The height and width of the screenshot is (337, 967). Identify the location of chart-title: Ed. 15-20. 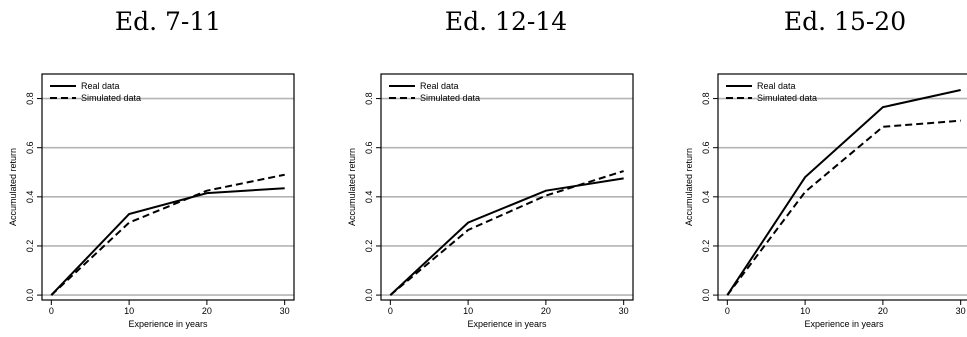
(845, 21).